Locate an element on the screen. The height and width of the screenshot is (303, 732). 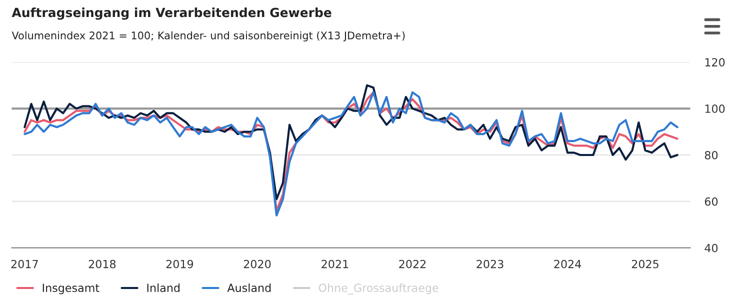
y-tick-label: 120 is located at coordinates (715, 62).